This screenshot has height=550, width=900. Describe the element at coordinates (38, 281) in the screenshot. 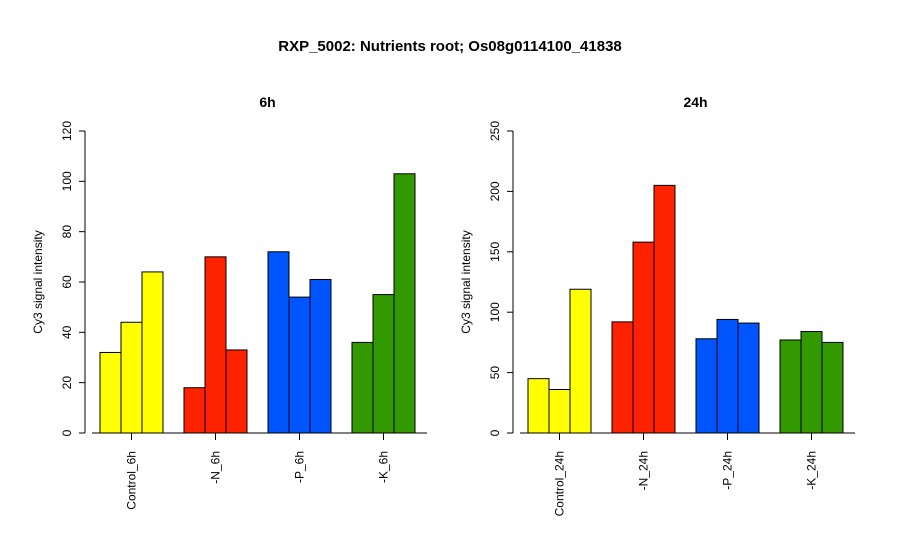

I see `y-axis-label-0: Cy3 signal intensity` at that location.